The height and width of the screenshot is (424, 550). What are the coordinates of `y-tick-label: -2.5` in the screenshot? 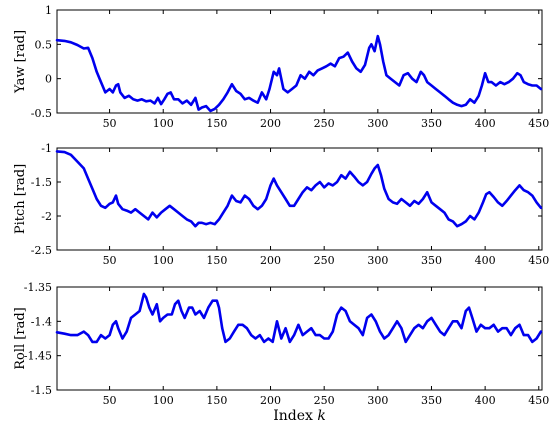 It's located at (41, 250).